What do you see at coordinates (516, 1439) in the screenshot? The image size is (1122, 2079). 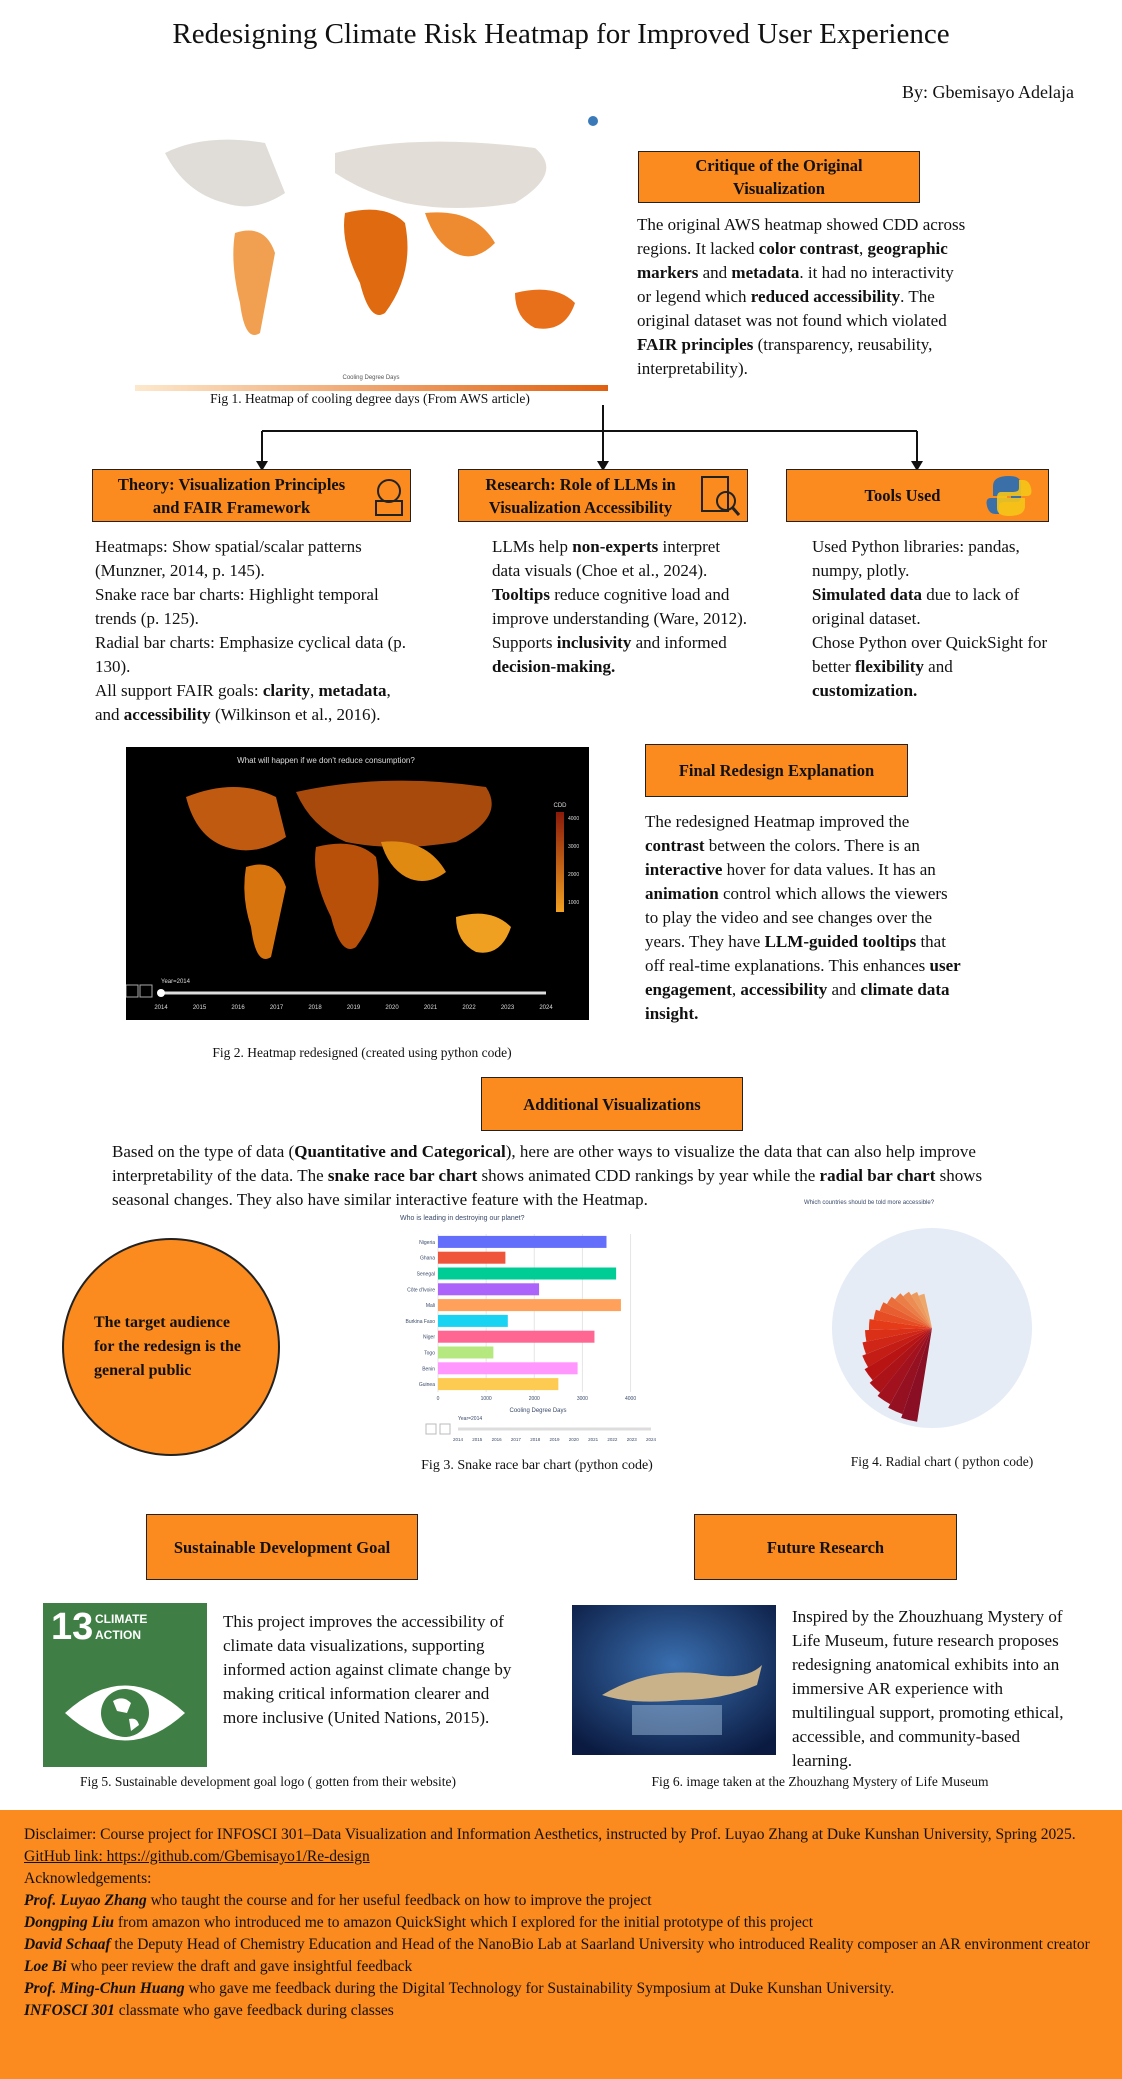 I see `slider-tick: 2017` at bounding box center [516, 1439].